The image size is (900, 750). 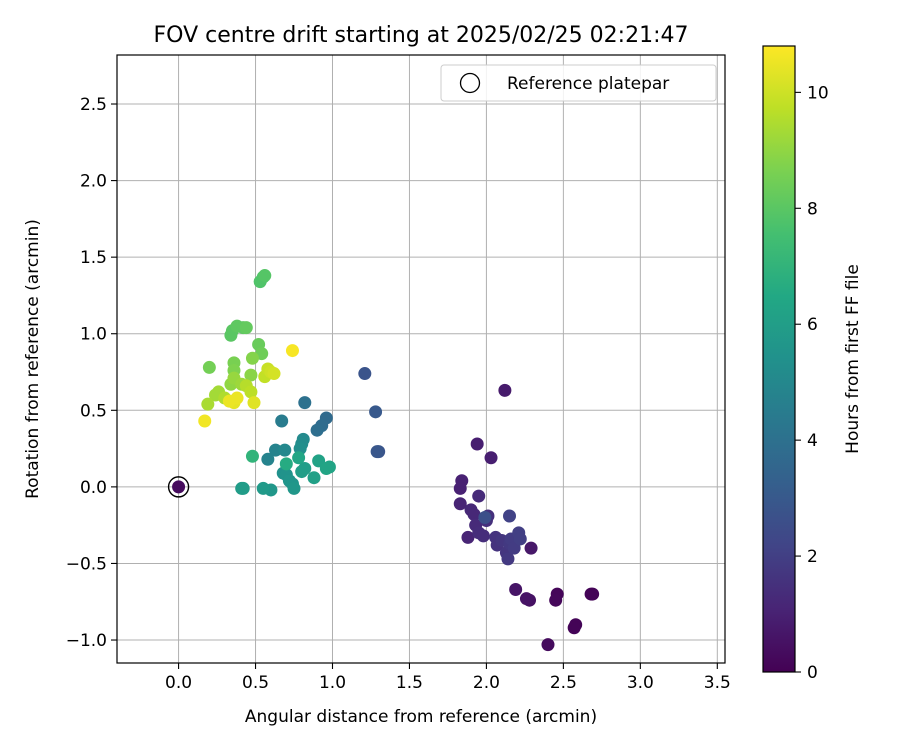 What do you see at coordinates (93, 335) in the screenshot?
I see `y-tick-label: 1.0` at bounding box center [93, 335].